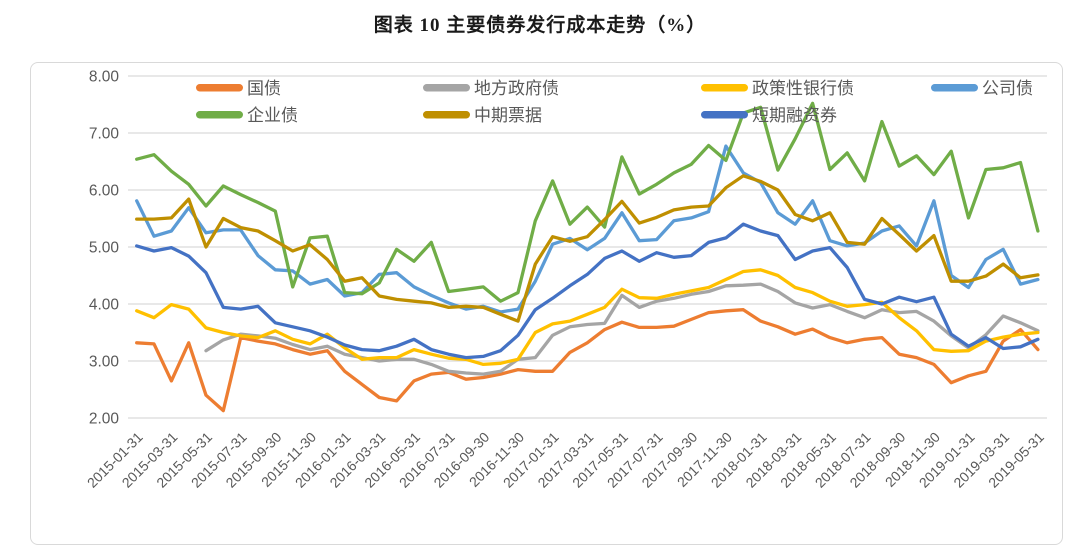 The image size is (1080, 556). I want to click on legend-swatch-政策性银行债, so click(724, 88).